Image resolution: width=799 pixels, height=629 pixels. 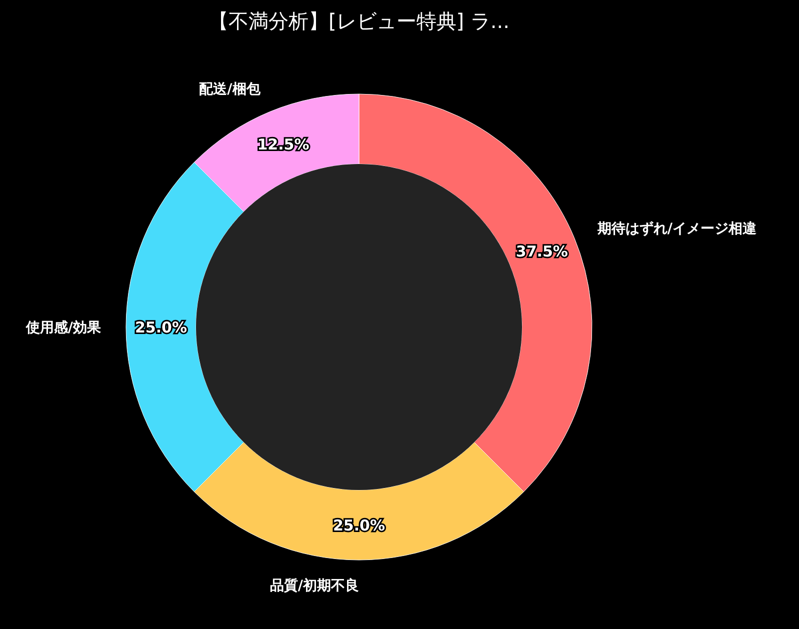 What do you see at coordinates (283, 144) in the screenshot?
I see `data-label: 12.5%` at bounding box center [283, 144].